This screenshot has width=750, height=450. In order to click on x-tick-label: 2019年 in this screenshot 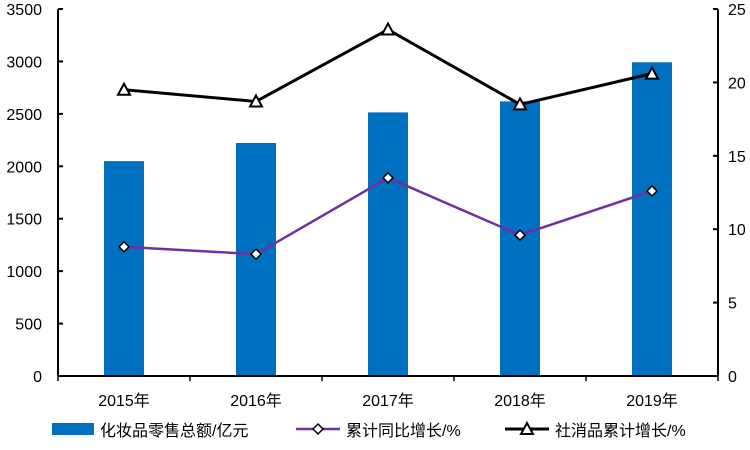, I will do `click(652, 401)`.